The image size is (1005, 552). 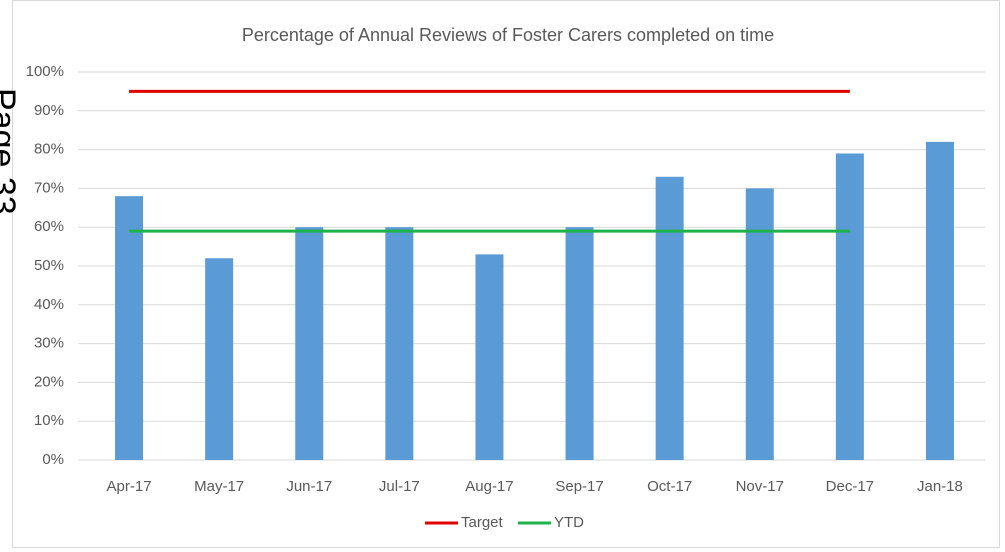 I want to click on y-tick-label: 100%, so click(x=45, y=71).